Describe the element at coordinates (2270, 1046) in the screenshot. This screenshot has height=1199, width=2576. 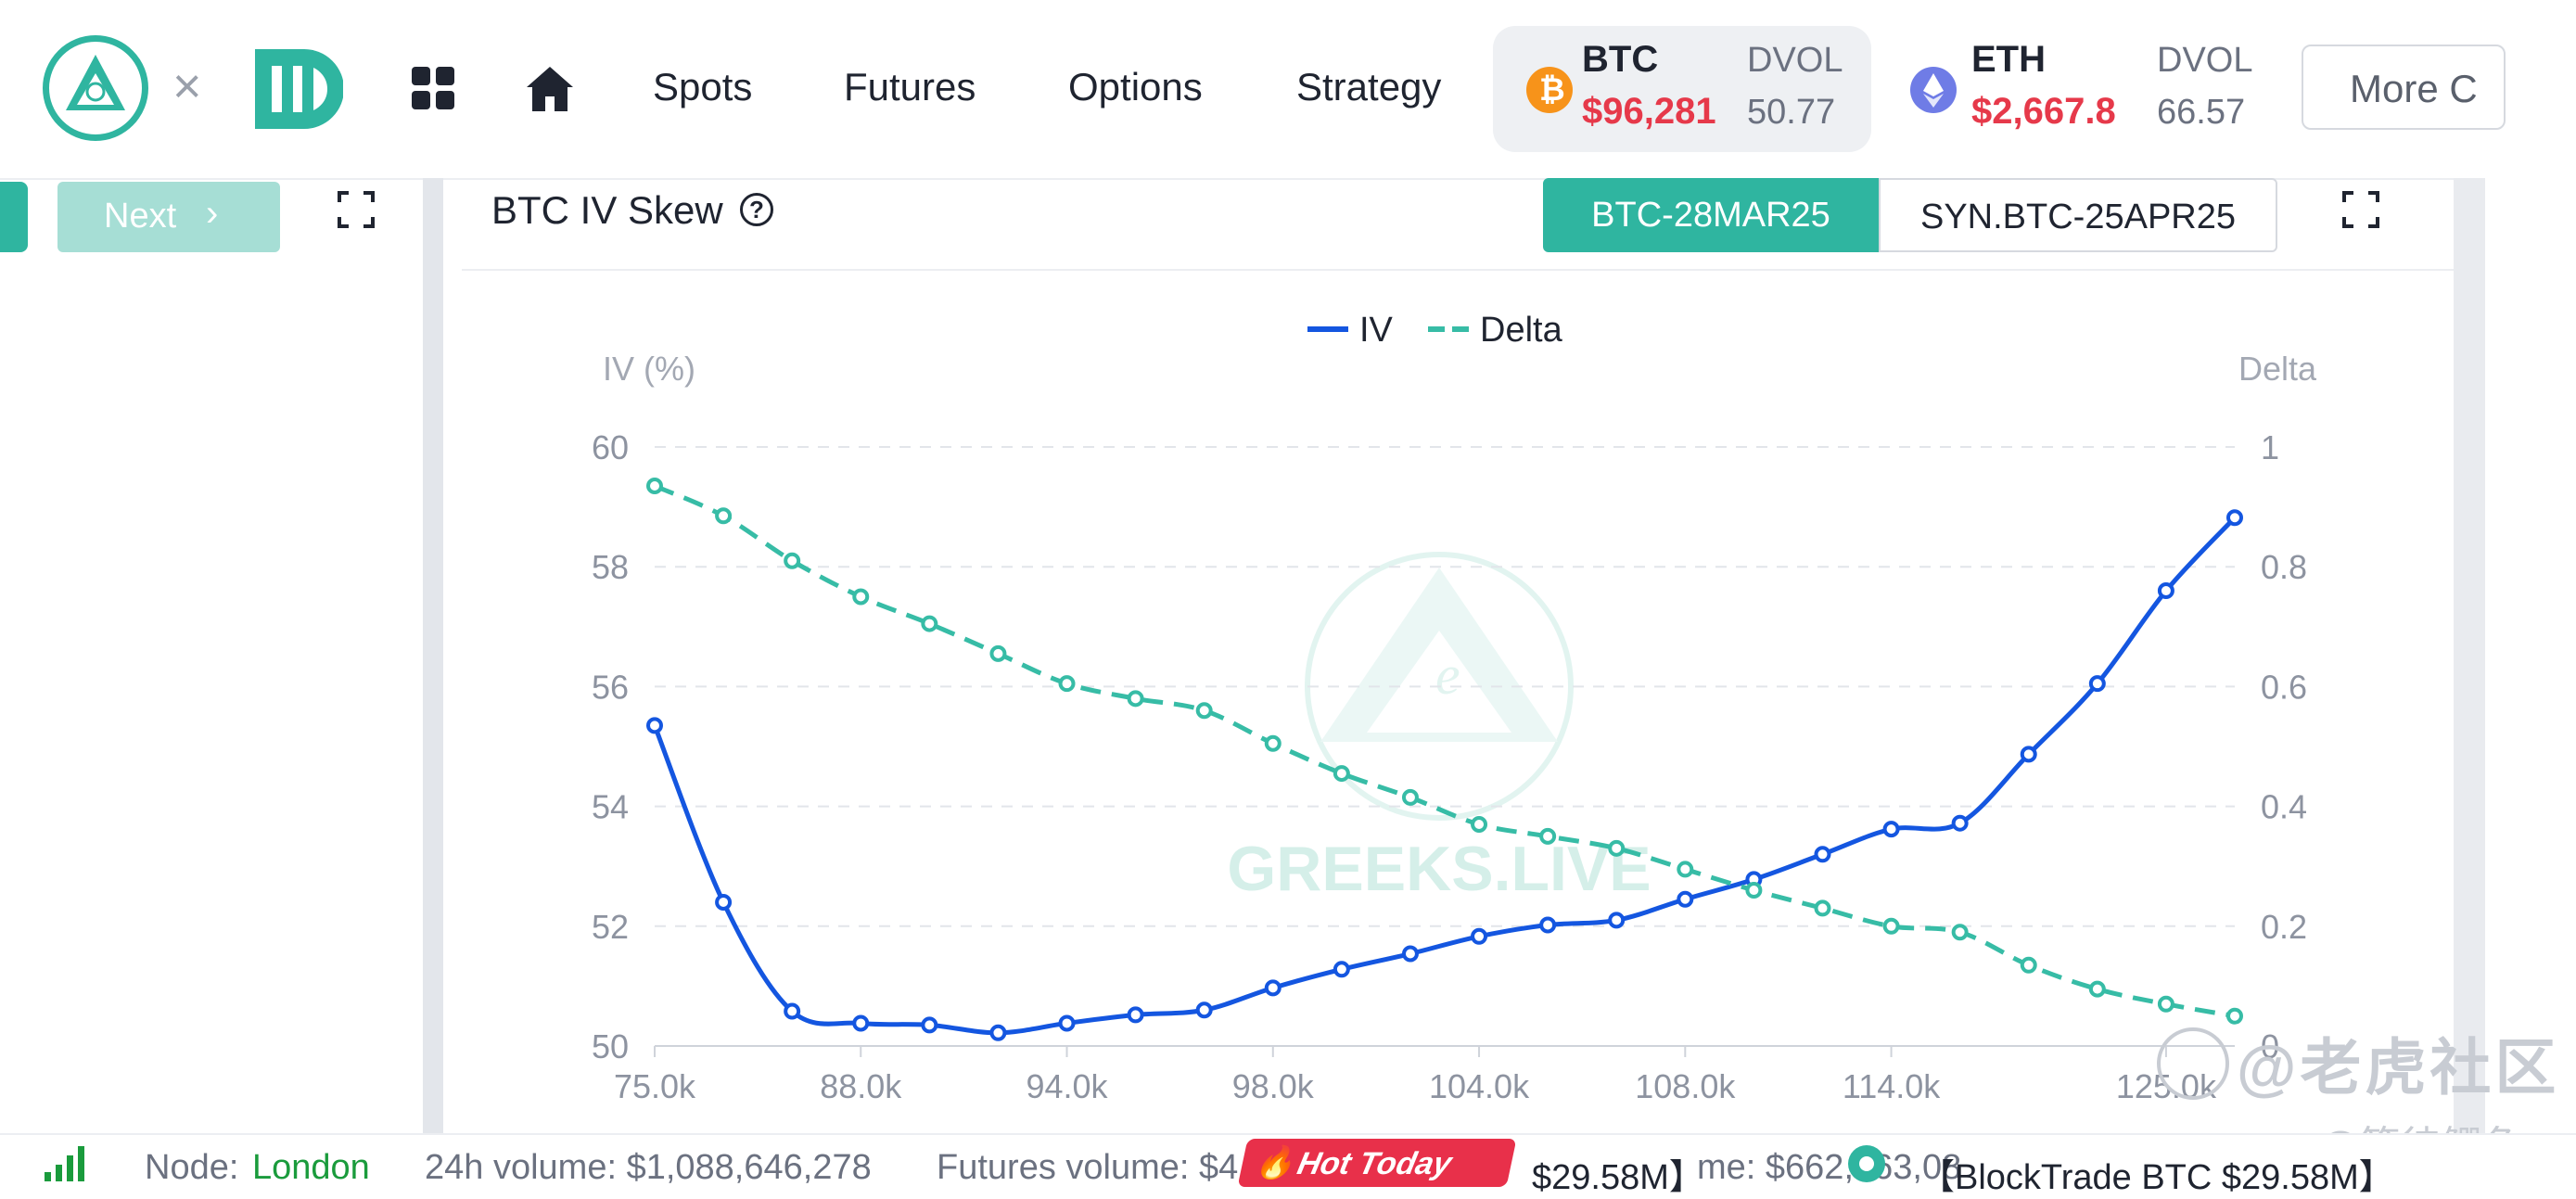
I see `y-right-tick-label: 0` at that location.